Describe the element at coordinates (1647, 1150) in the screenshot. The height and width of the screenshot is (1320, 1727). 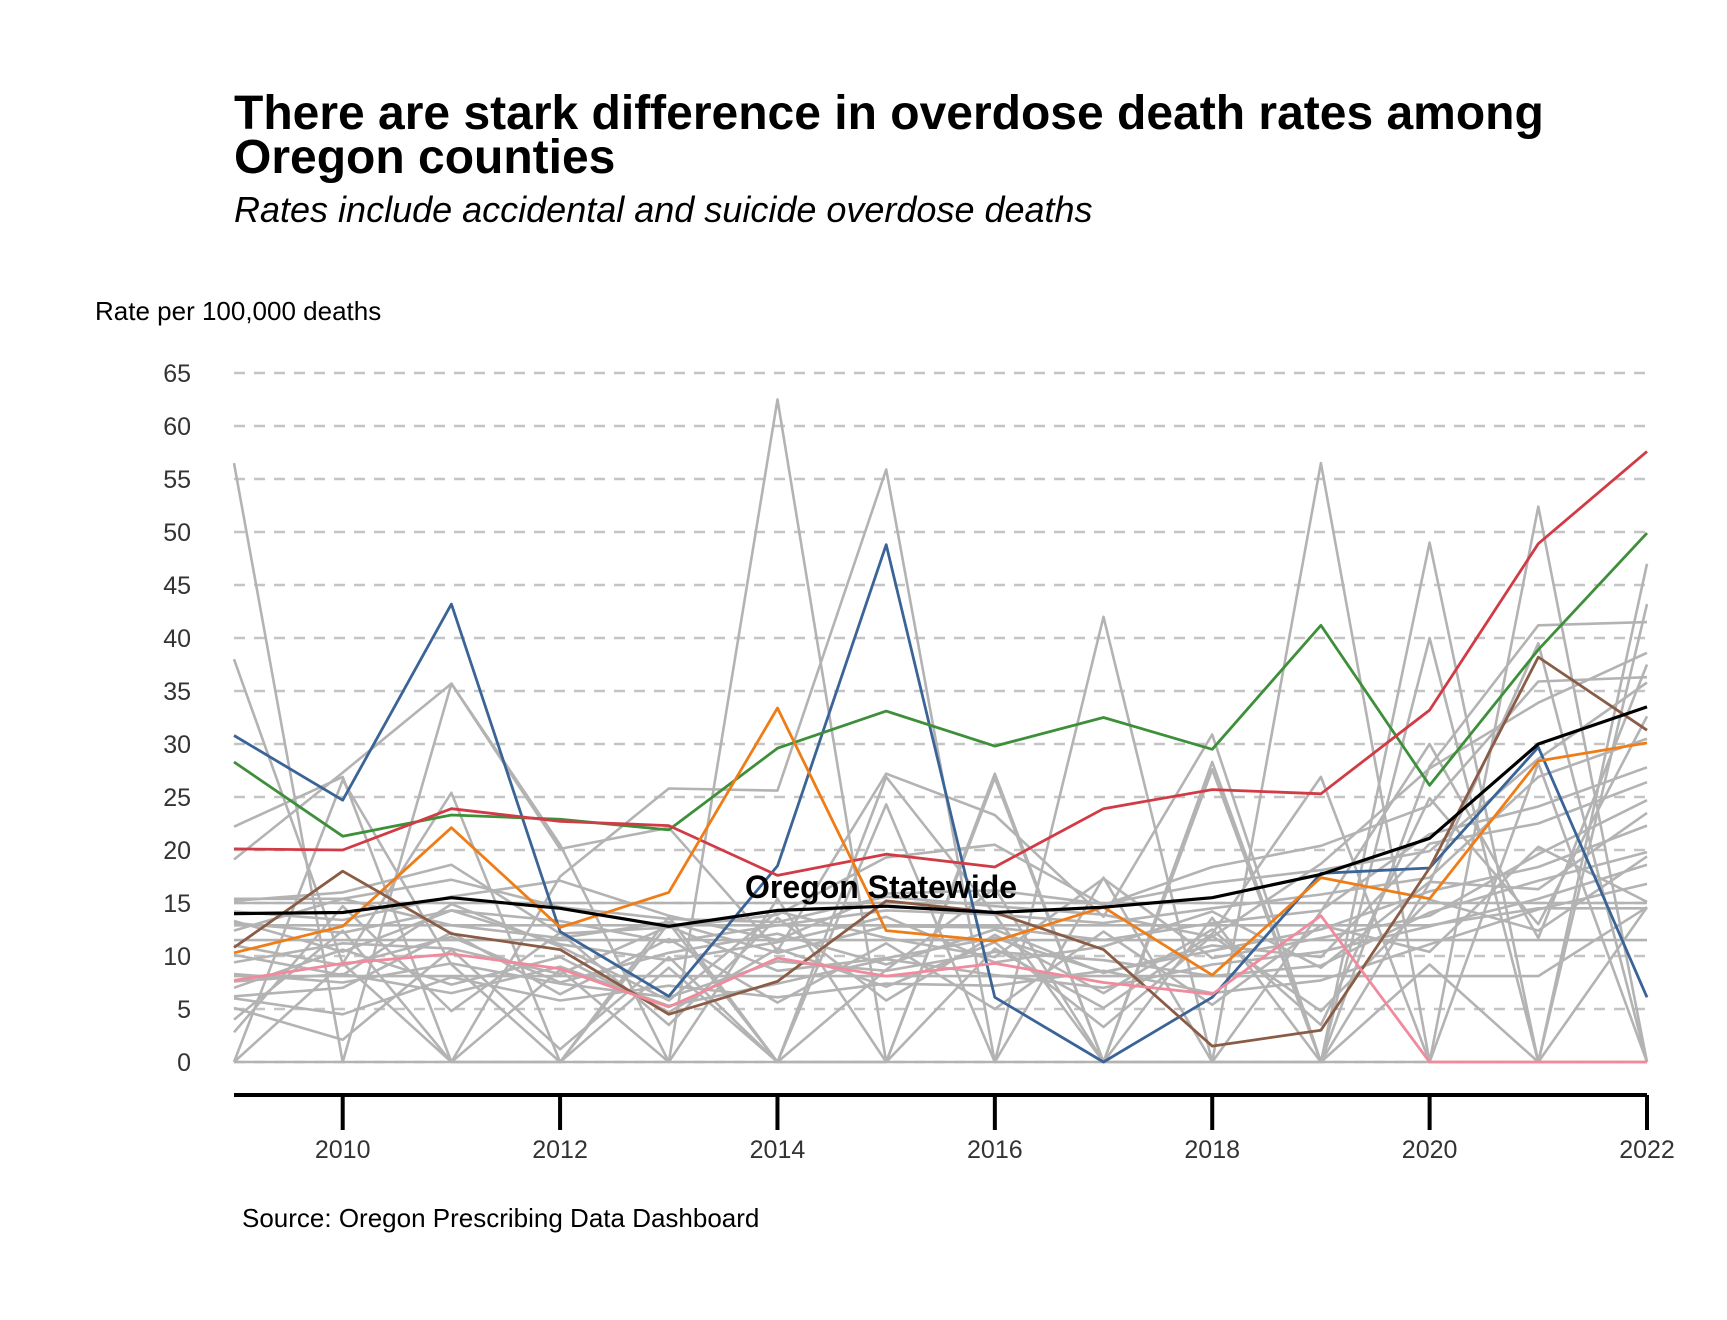
I see `x-tick-2022: 2022` at that location.